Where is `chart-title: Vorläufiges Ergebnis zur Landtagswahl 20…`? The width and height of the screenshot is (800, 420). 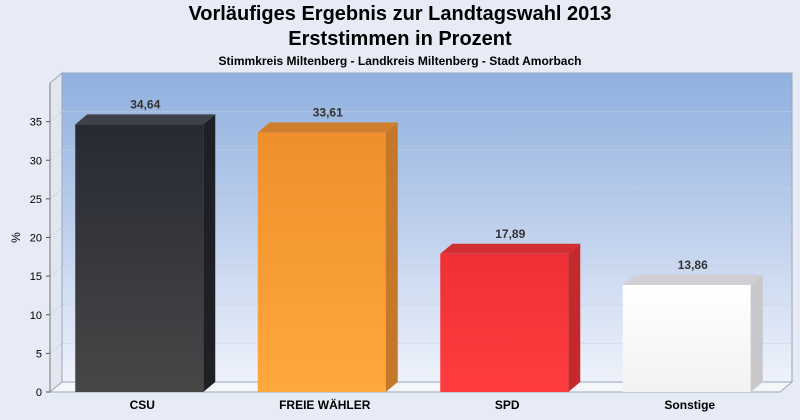 chart-title: Vorläufiges Ergebnis zur Landtagswahl 20… is located at coordinates (400, 14).